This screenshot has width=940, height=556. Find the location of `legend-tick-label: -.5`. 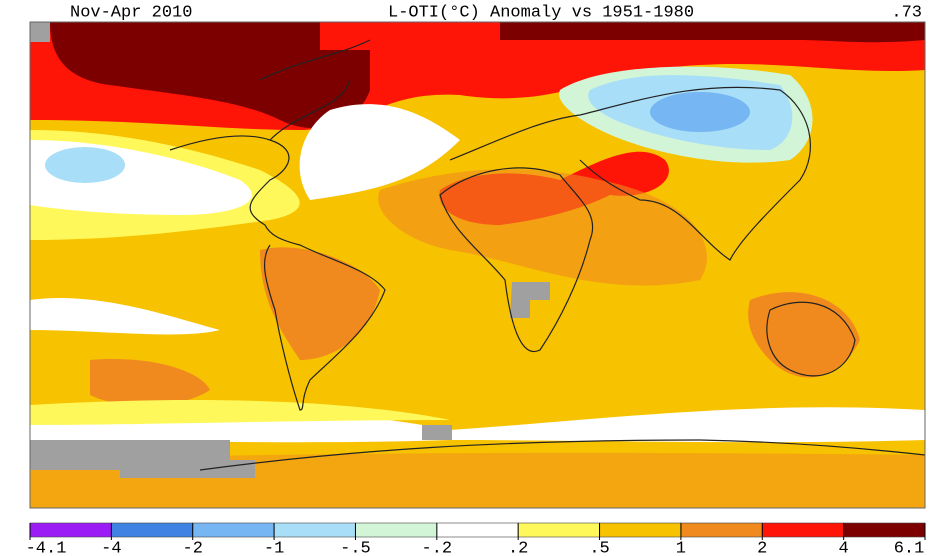

legend-tick-label: -.5 is located at coordinates (355, 547).